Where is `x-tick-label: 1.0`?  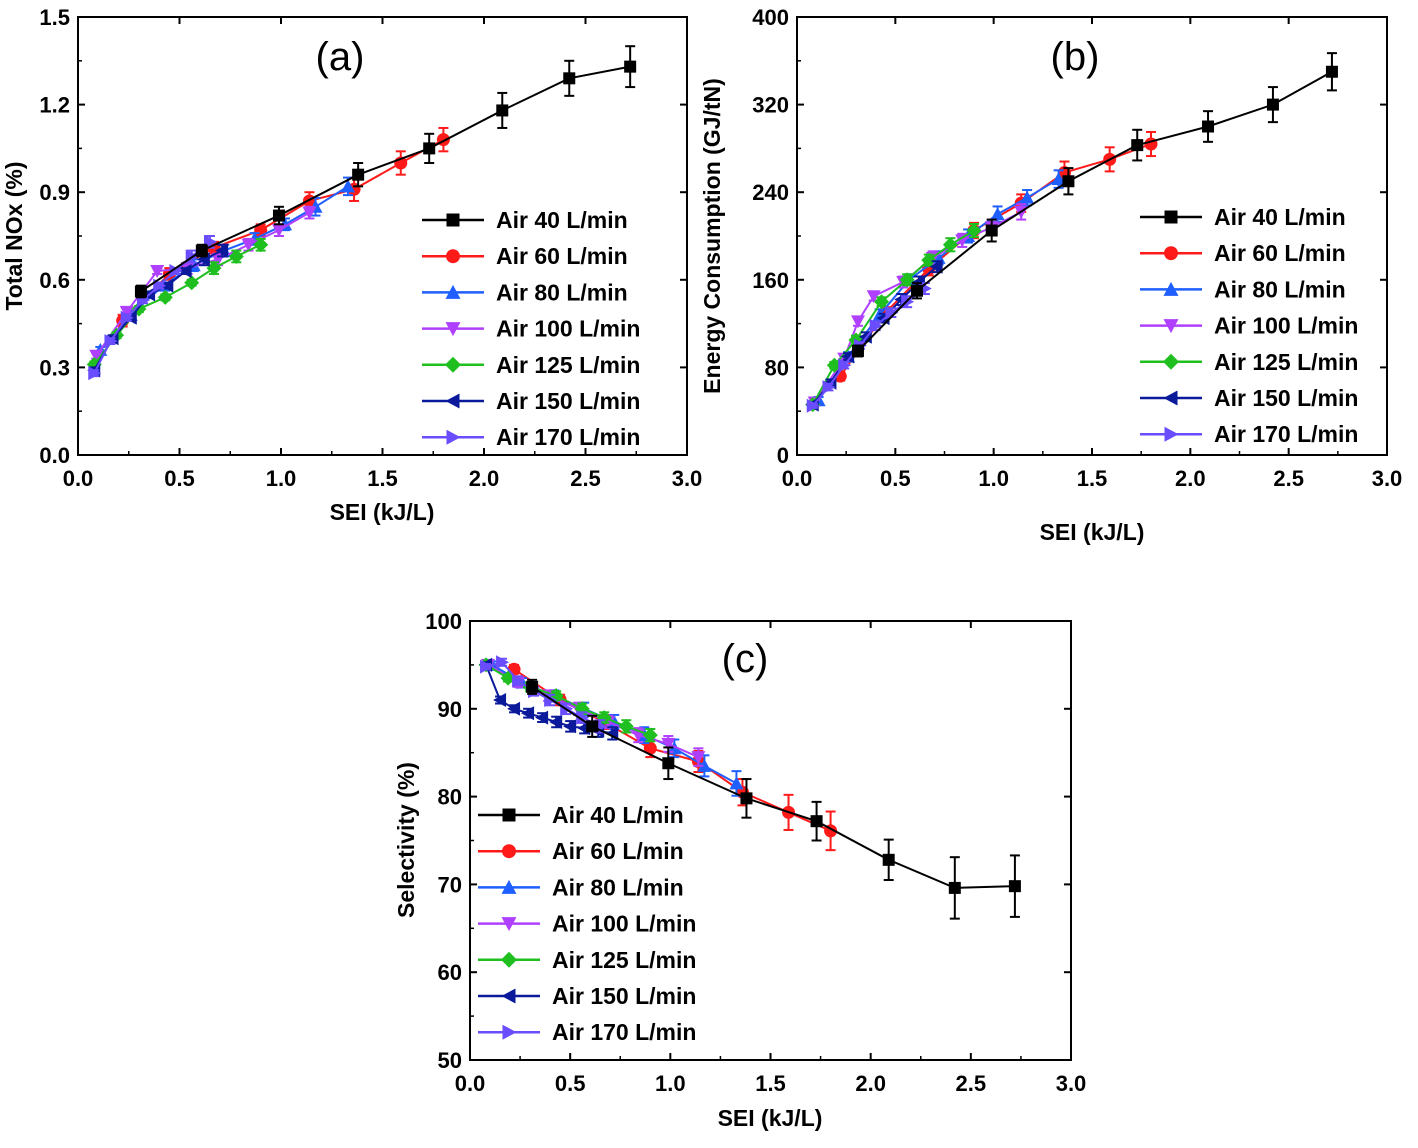
x-tick-label: 1.0 is located at coordinates (993, 478).